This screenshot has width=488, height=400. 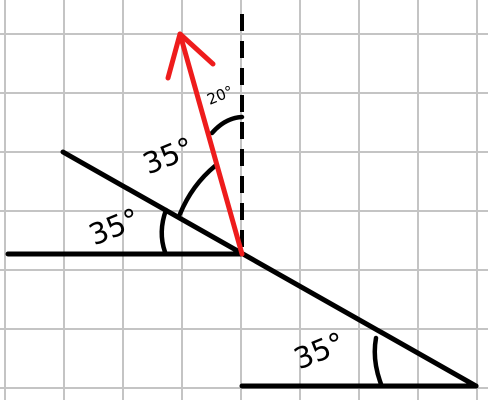 I want to click on angle-arc-small, so click(x=227, y=125).